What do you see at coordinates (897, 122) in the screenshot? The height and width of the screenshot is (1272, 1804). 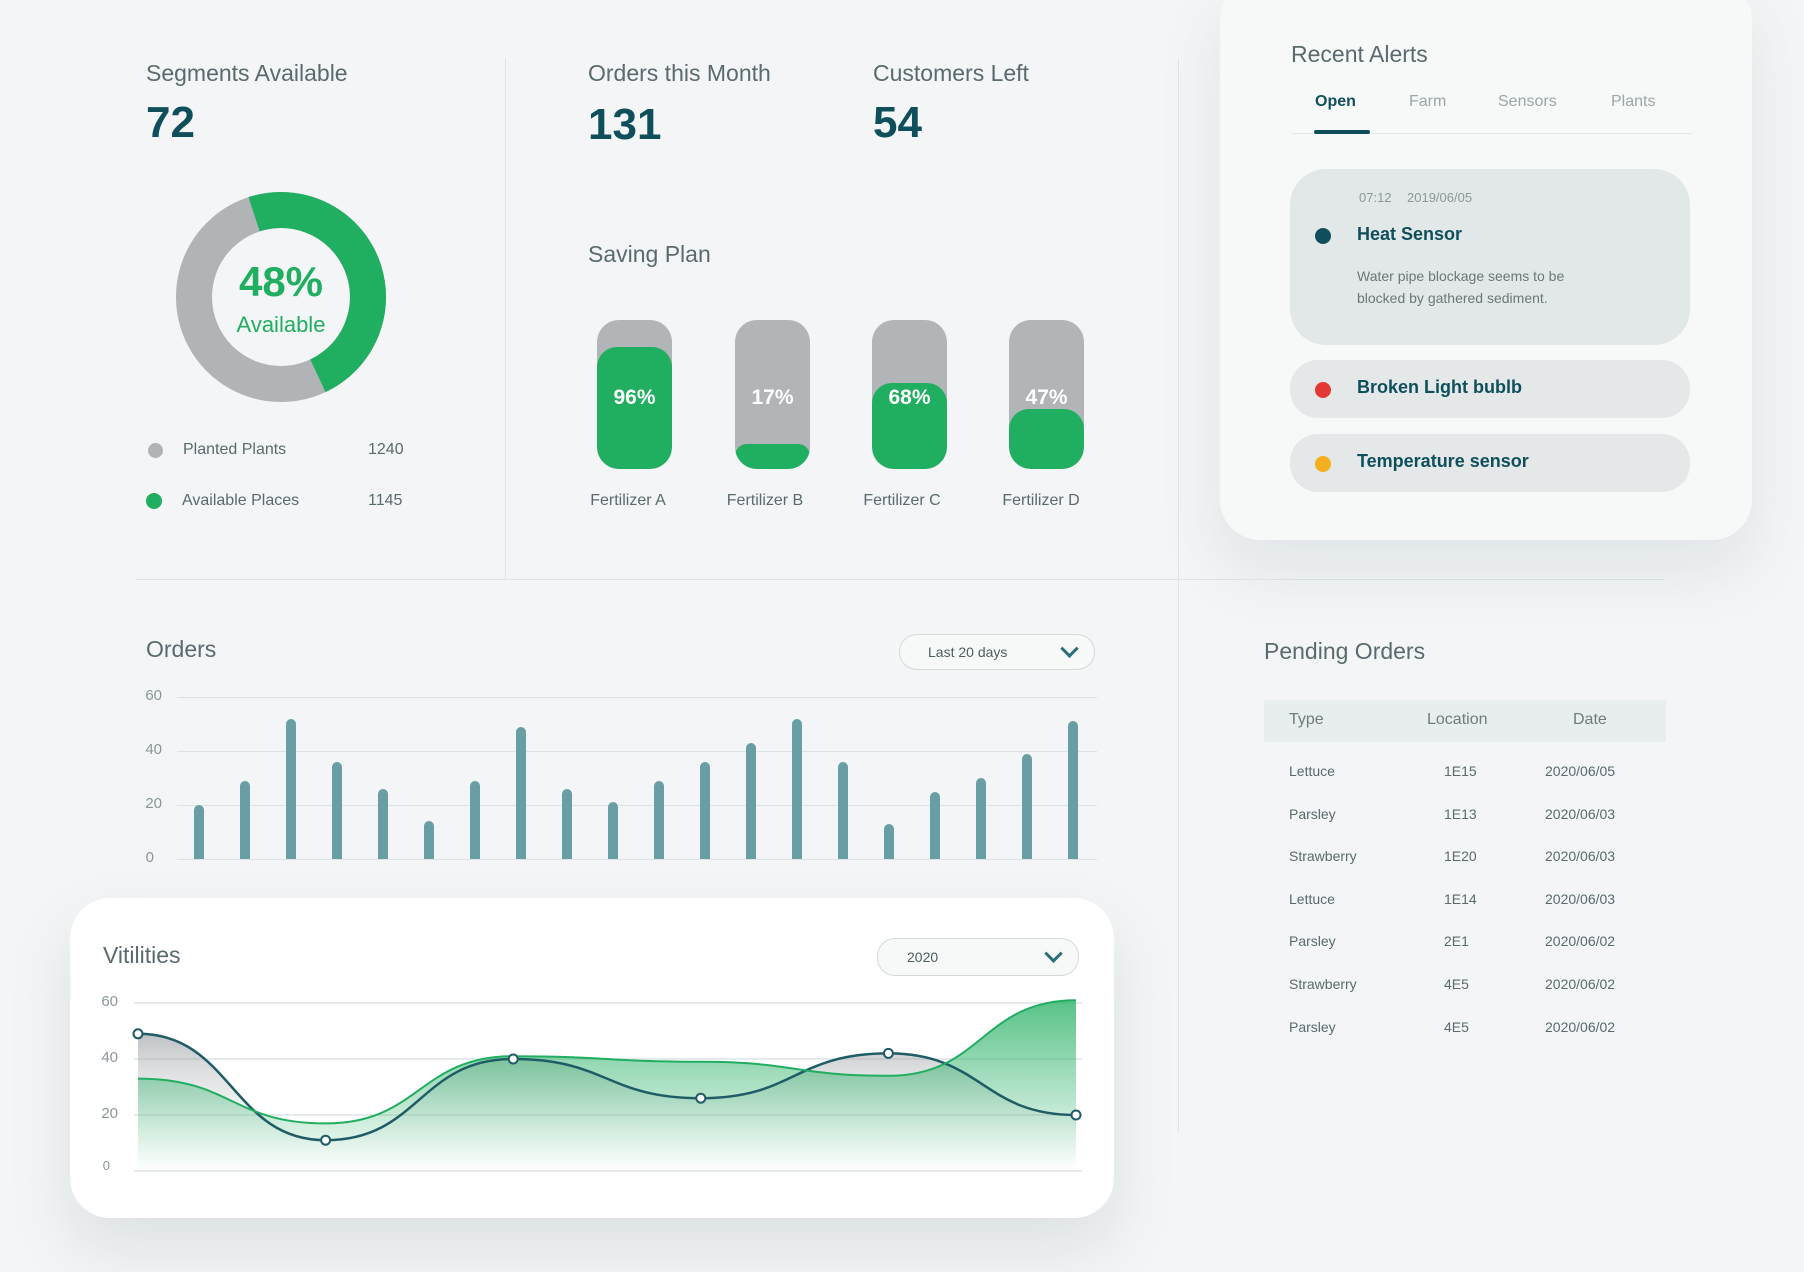 I see `customers-left-value: 54` at bounding box center [897, 122].